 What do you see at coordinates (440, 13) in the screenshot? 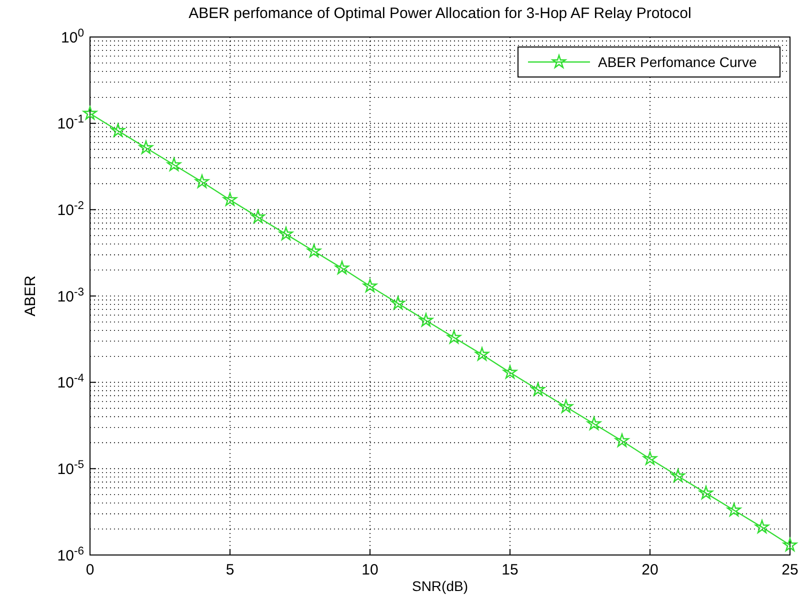
I see `chart-title: ABER perfomance of Optimal Power Allocation for 3-Hop AF Relay Protocol` at bounding box center [440, 13].